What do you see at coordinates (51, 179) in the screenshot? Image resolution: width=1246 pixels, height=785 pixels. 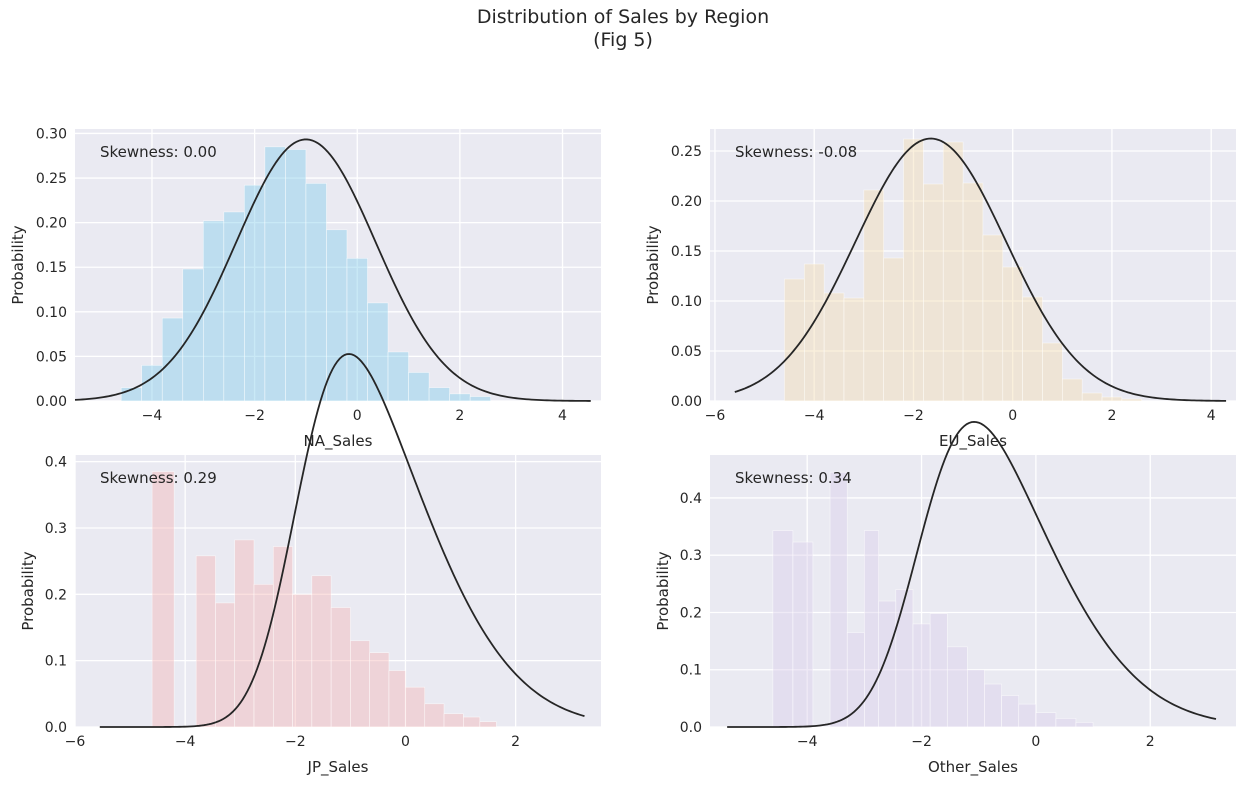 I see `y-tick-label: 0.25` at bounding box center [51, 179].